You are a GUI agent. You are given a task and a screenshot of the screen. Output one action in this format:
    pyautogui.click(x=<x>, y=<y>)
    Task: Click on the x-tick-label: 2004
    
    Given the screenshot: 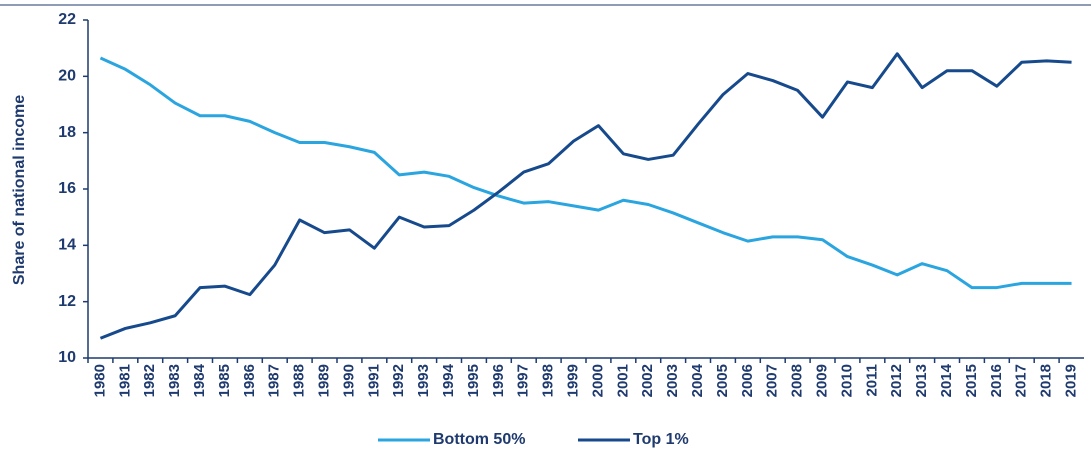 What is the action you would take?
    pyautogui.click(x=697, y=380)
    